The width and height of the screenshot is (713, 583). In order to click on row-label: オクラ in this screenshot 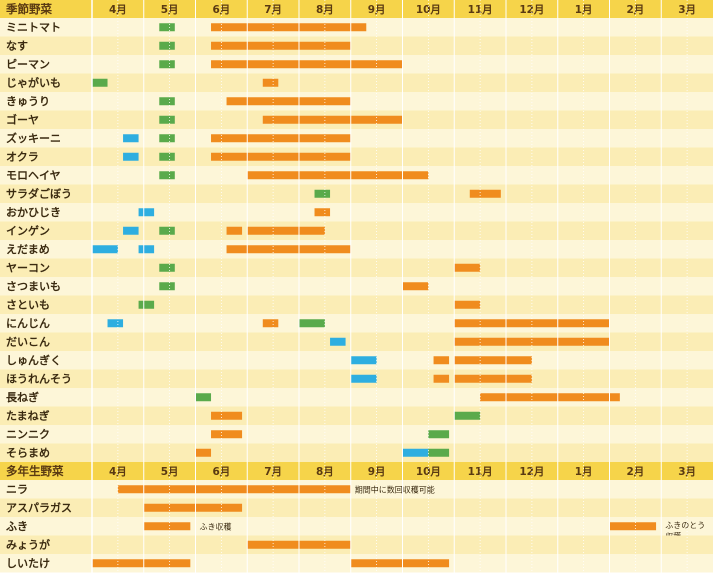, I will do `click(22, 157)`.